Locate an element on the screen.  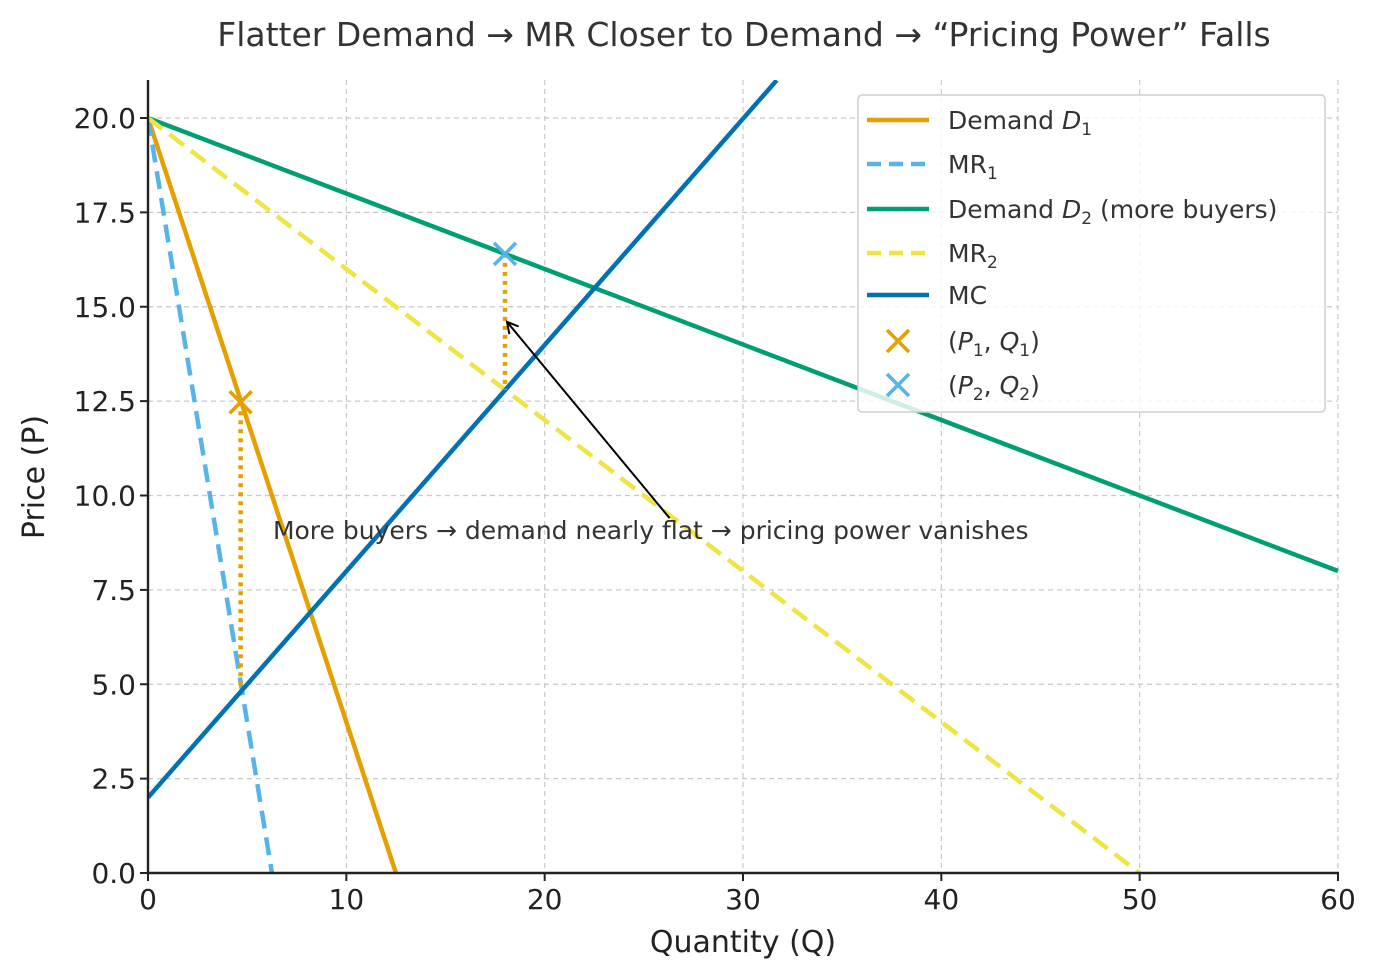
legend-item-2: MR1 is located at coordinates (932, 167).